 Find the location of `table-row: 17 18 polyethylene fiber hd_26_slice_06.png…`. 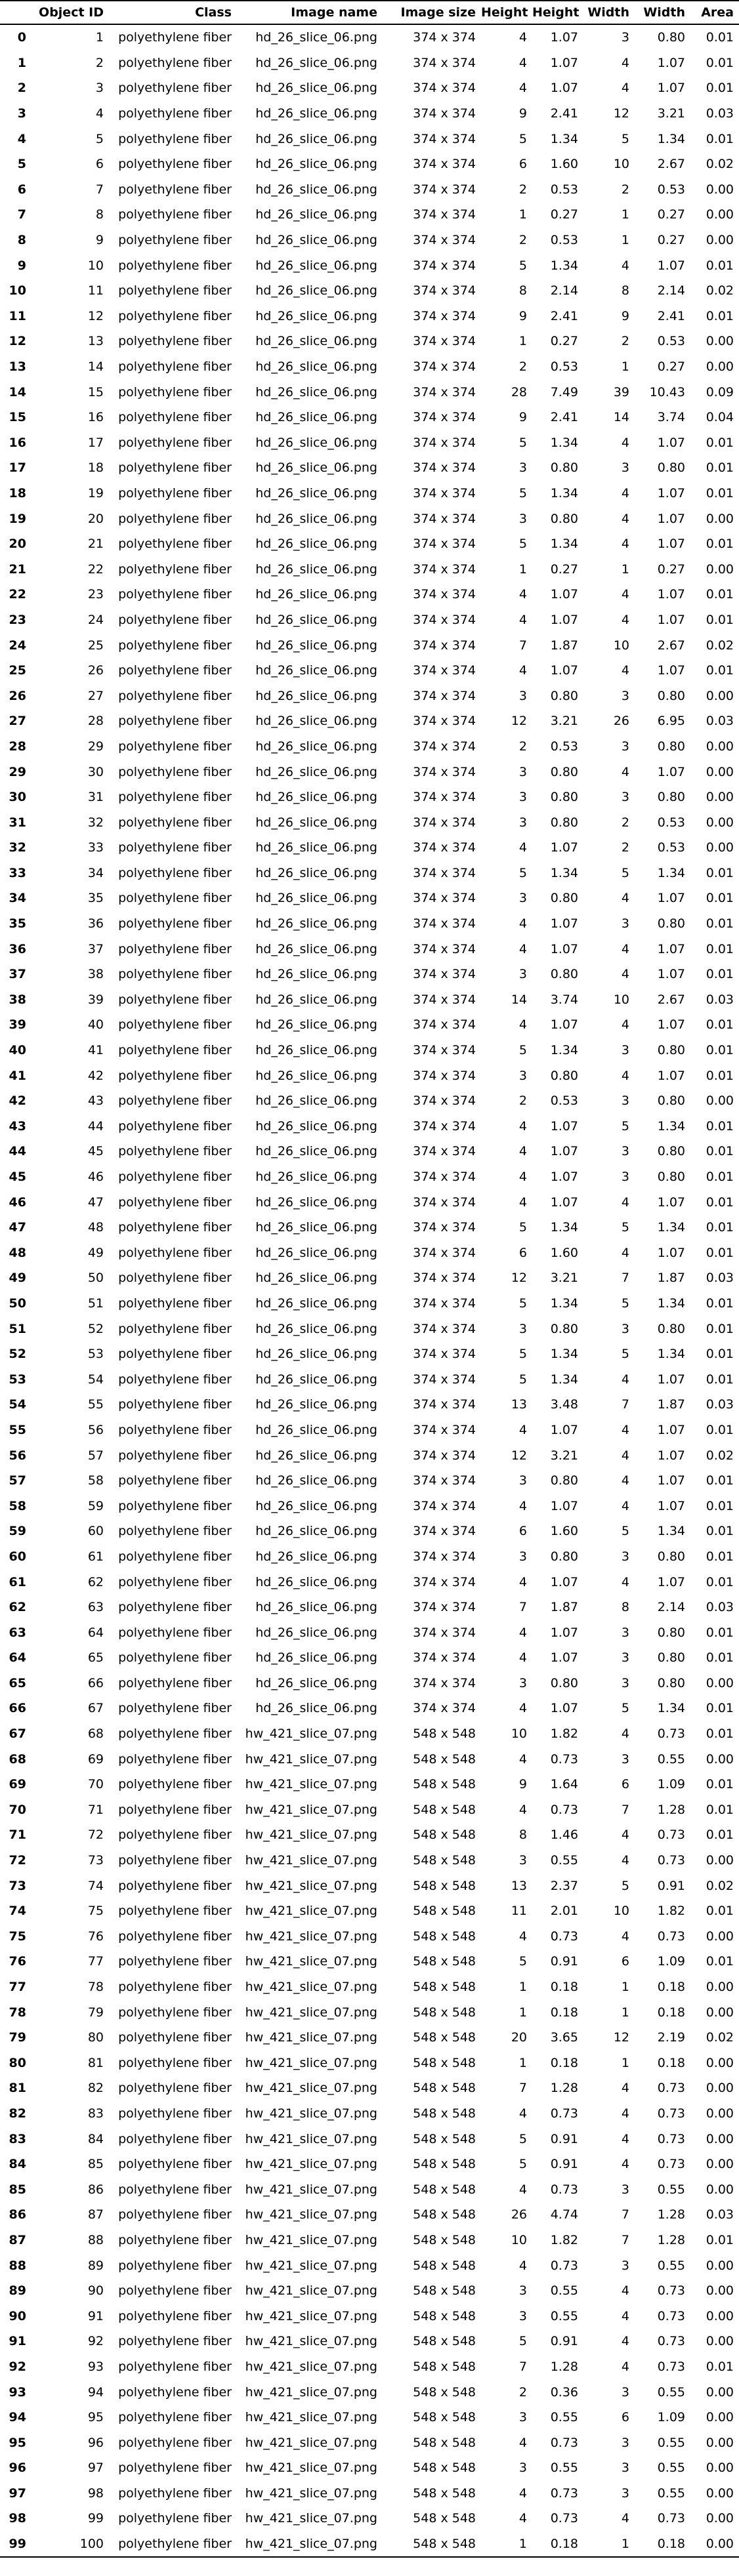

table-row: 17 18 polyethylene fiber hd_26_slice_06.png… is located at coordinates (369, 468).